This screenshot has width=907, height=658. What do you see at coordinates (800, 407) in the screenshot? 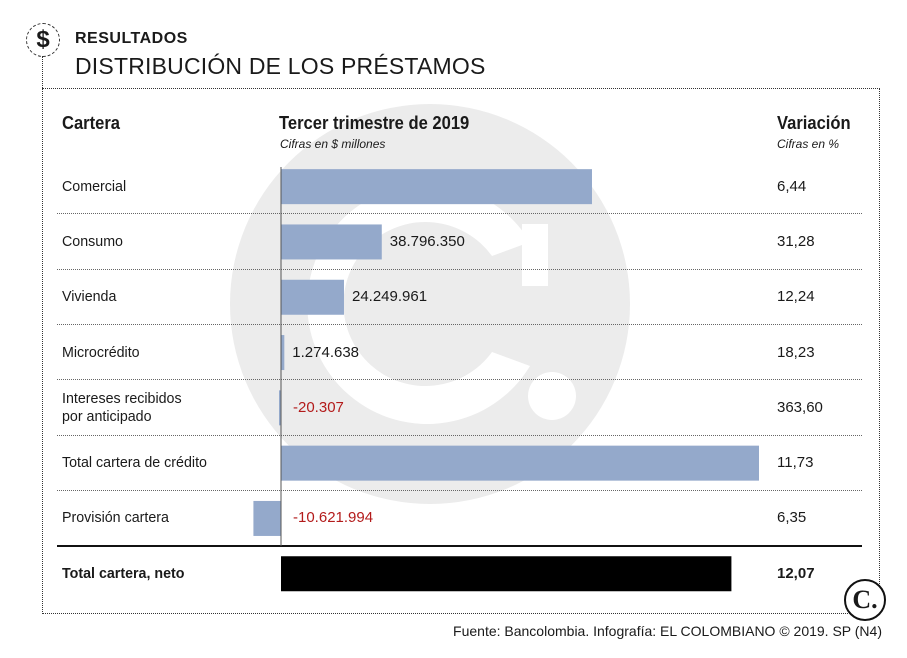
I see `variation-value: 363,60` at bounding box center [800, 407].